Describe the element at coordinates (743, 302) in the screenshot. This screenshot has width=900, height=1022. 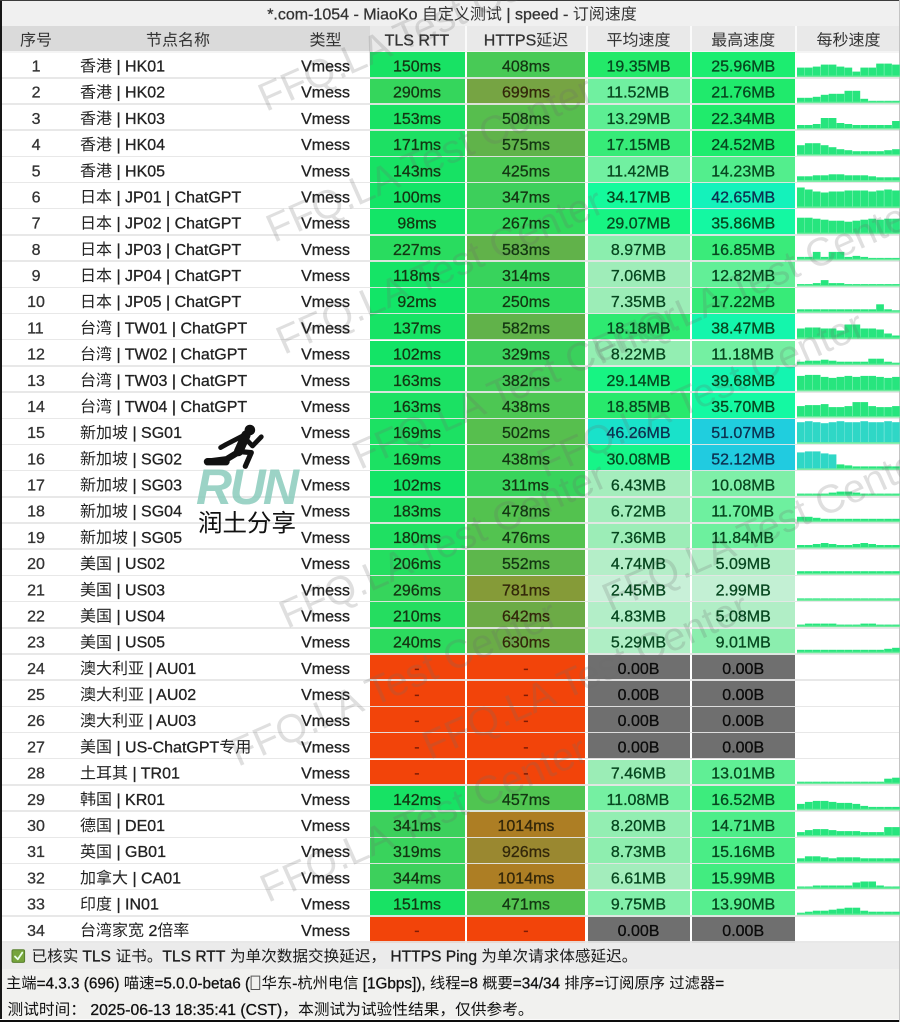
I see `svg-text: 17.22MB` at that location.